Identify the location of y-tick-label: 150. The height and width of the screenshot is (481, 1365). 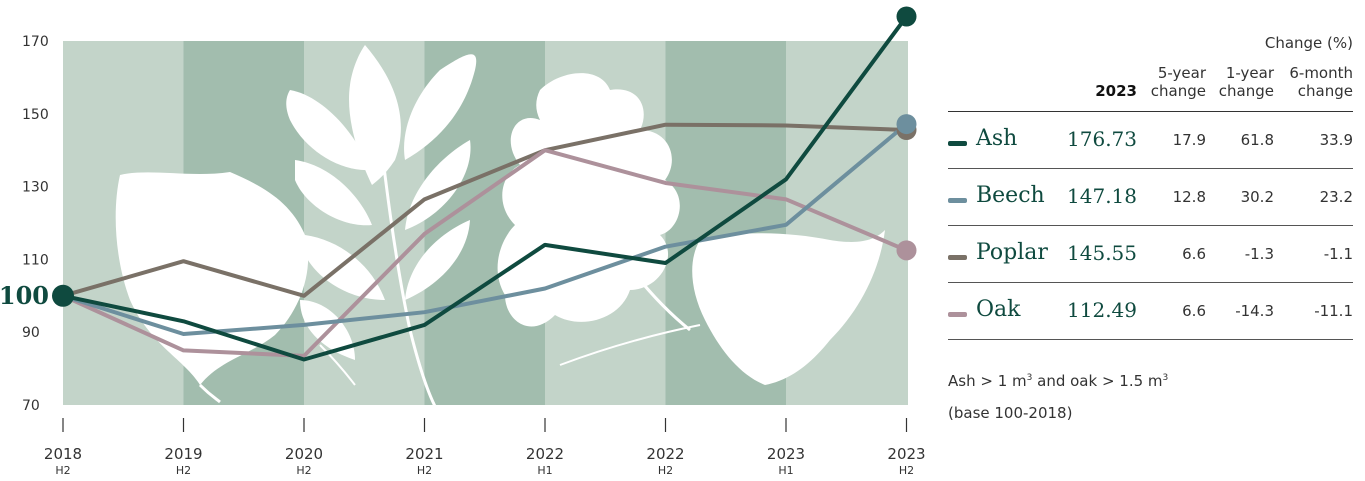
(35, 115).